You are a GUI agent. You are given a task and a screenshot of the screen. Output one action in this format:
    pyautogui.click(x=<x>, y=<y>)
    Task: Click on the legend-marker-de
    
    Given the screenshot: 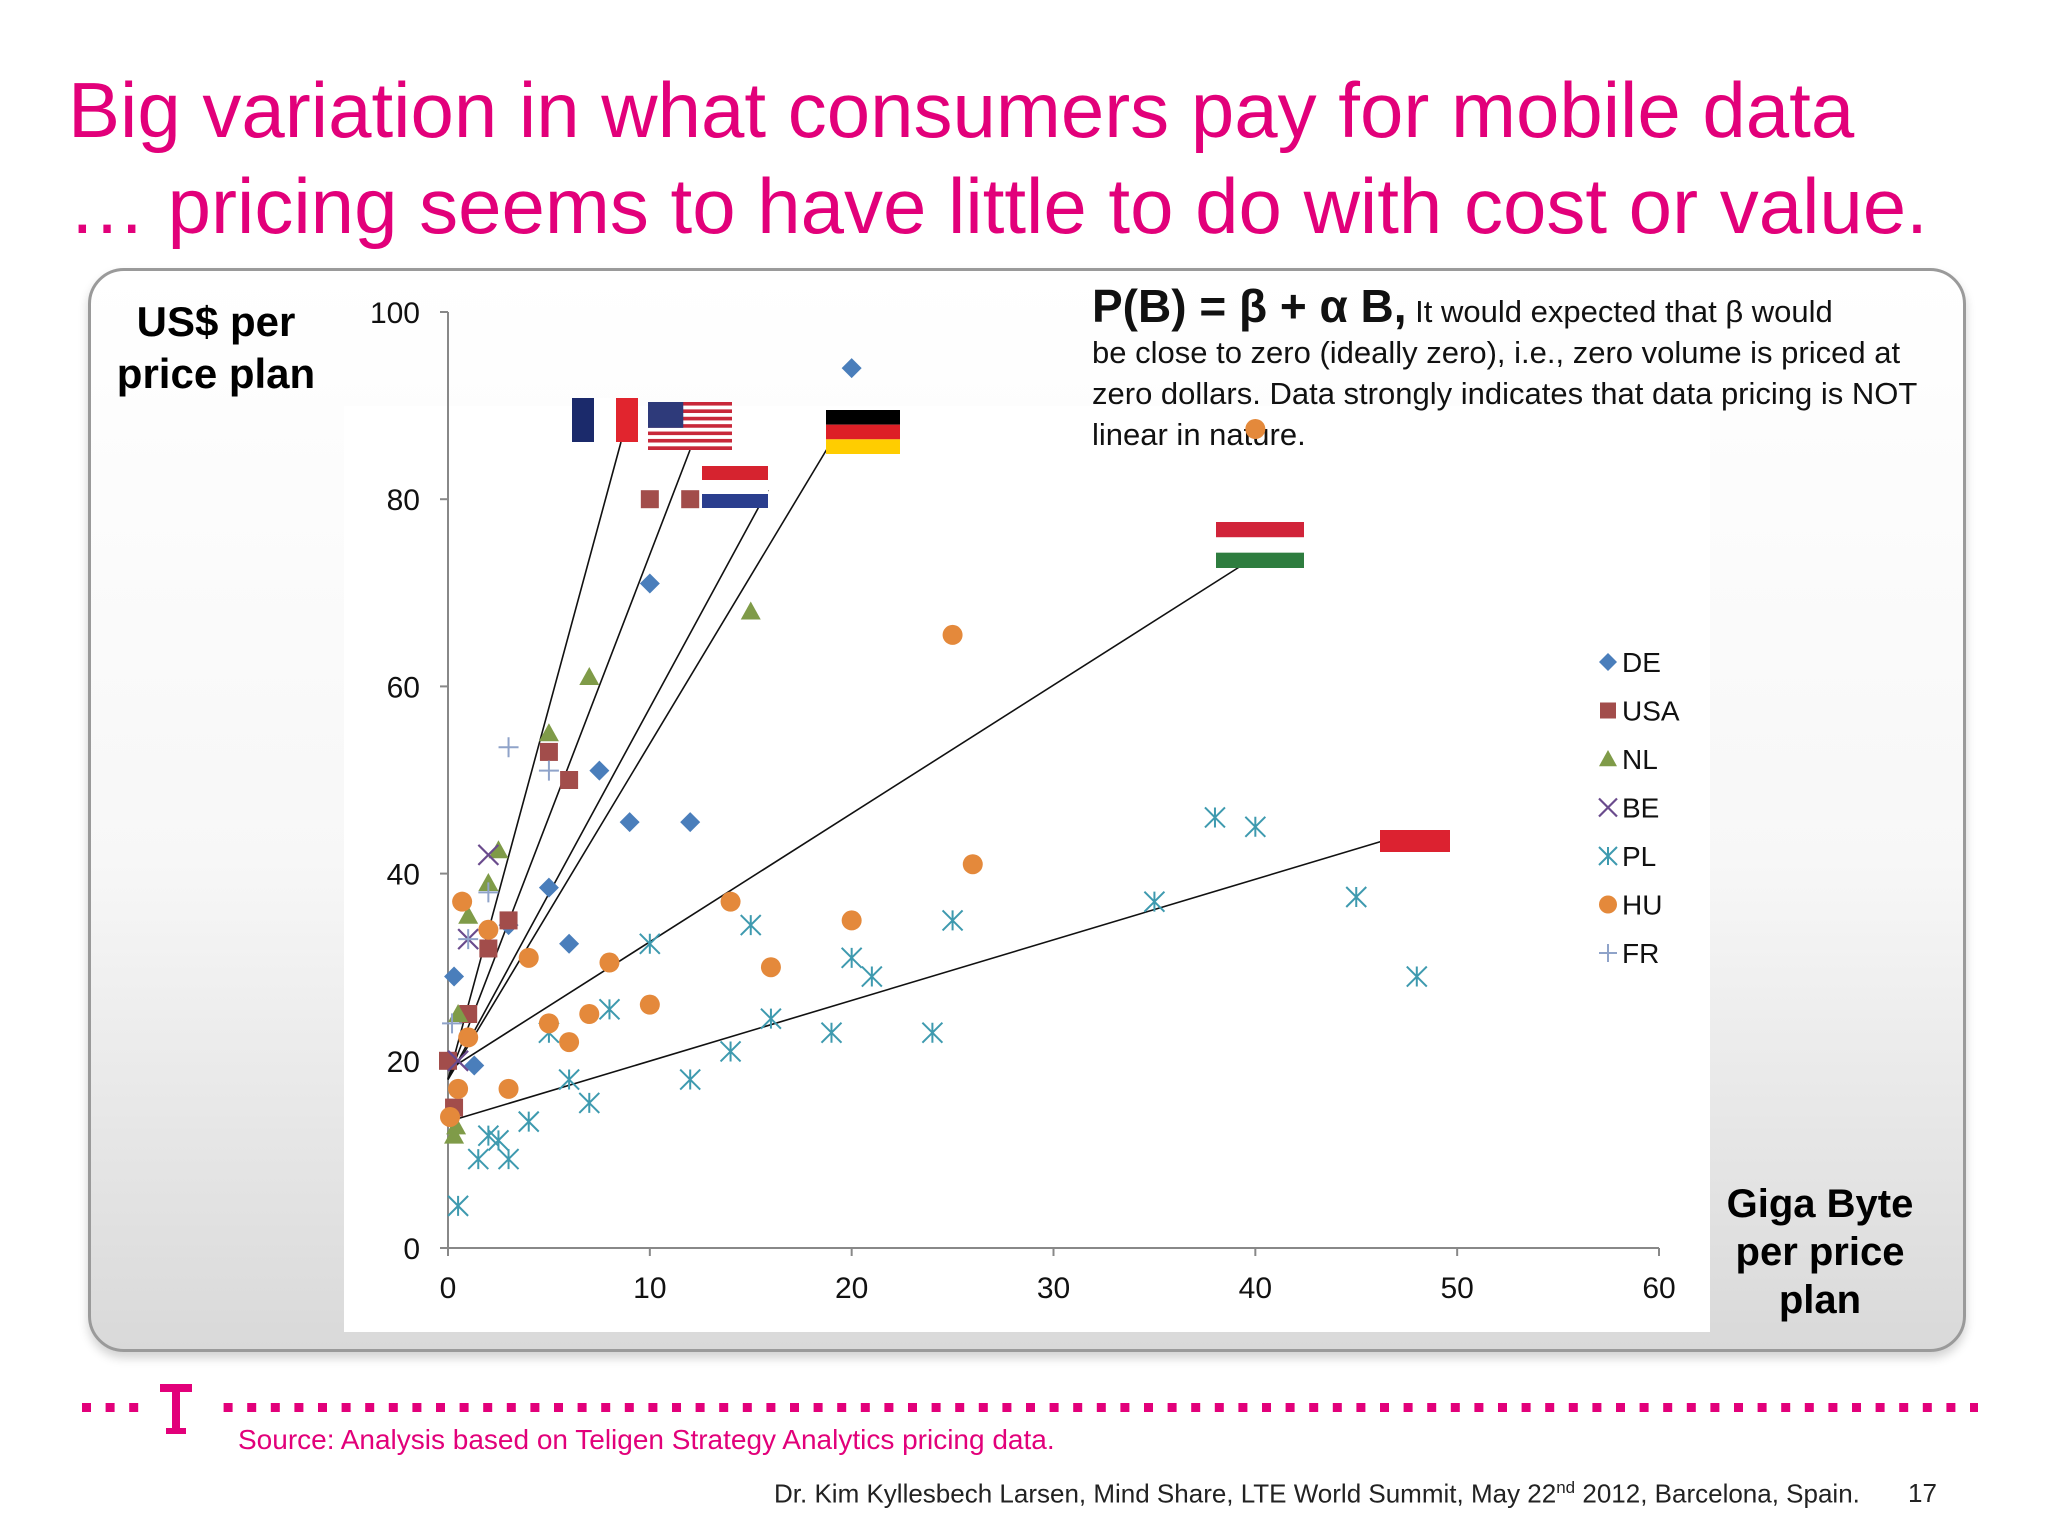 What is the action you would take?
    pyautogui.click(x=1608, y=662)
    